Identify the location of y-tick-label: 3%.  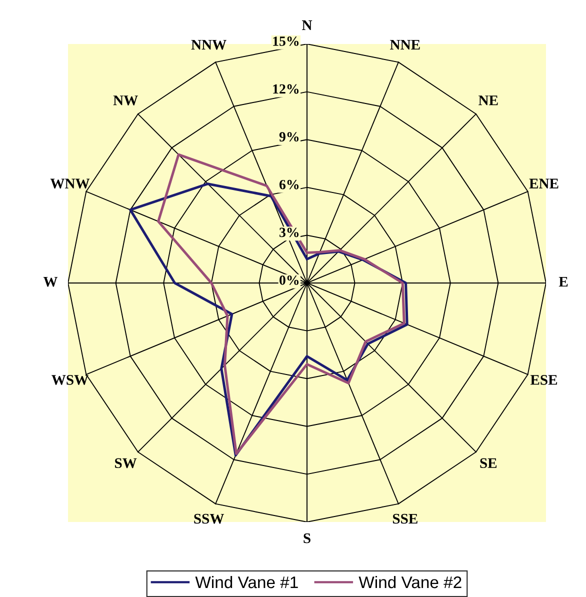
(289, 233).